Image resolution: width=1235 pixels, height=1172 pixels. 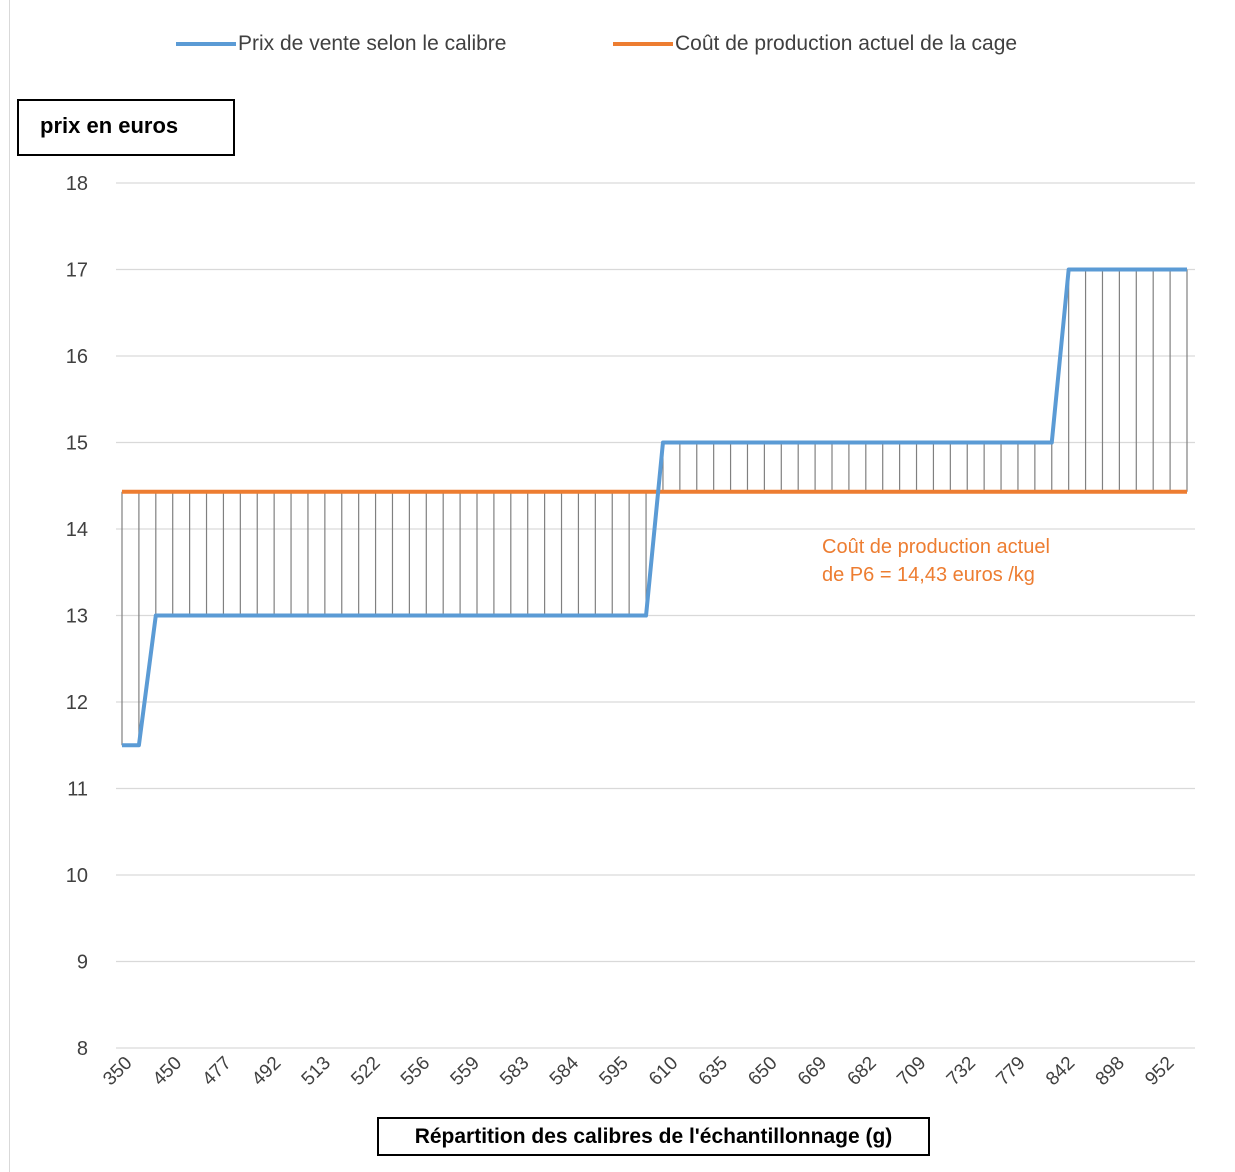 I want to click on y-tick-label-18: 18, so click(x=77, y=184).